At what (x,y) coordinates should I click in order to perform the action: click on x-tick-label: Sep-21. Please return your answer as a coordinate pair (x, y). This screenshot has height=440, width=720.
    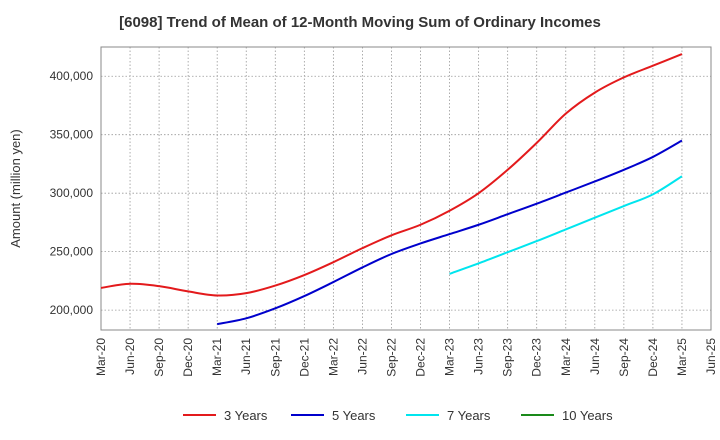
    Looking at the image, I should click on (275, 357).